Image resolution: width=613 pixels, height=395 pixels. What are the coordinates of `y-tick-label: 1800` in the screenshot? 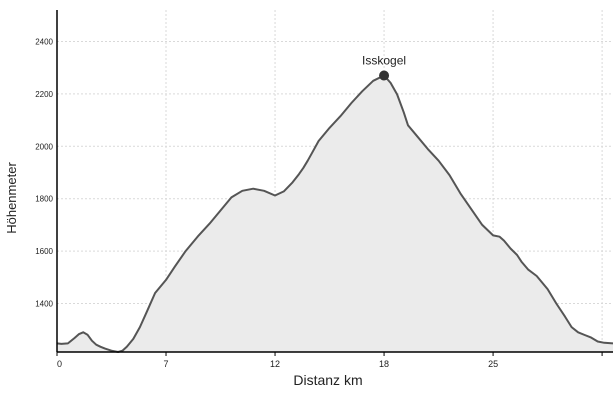 It's located at (44, 199).